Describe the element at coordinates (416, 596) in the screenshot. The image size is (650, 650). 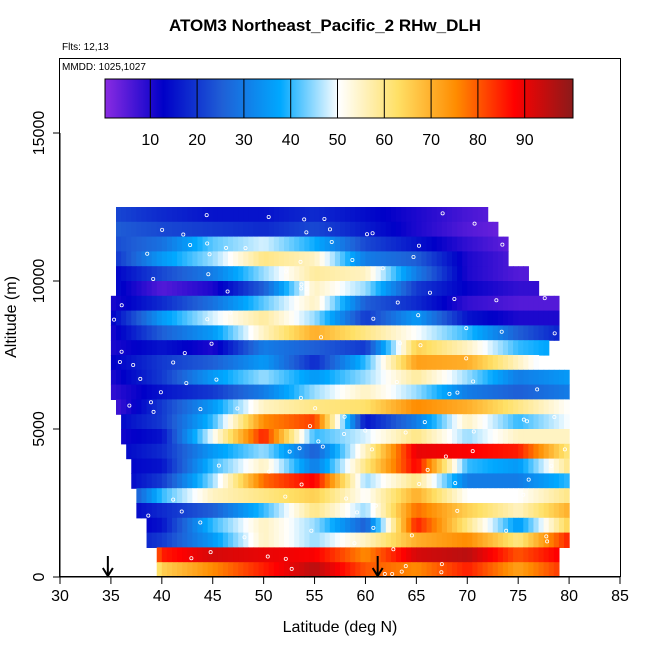
I see `x-tick-label: 65` at that location.